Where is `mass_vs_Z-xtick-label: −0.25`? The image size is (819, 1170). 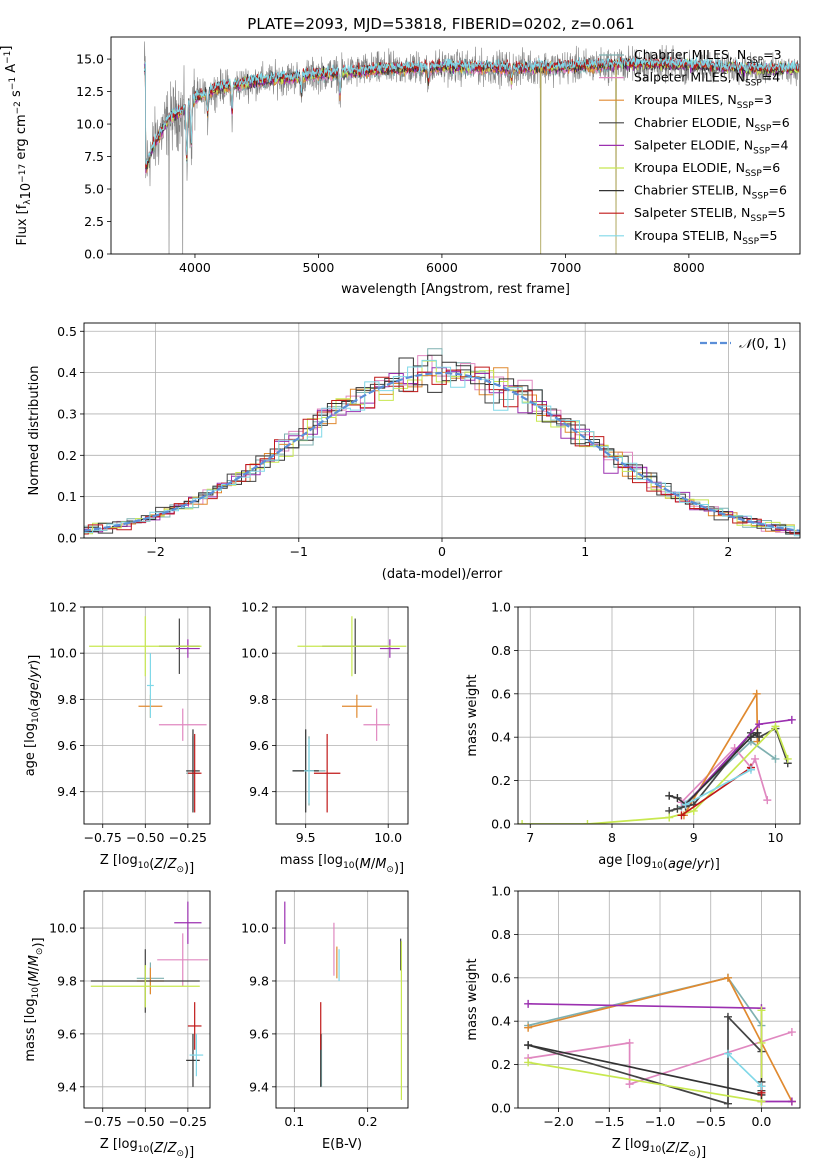 mass_vs_Z-xtick-label: −0.25 is located at coordinates (188, 1121).